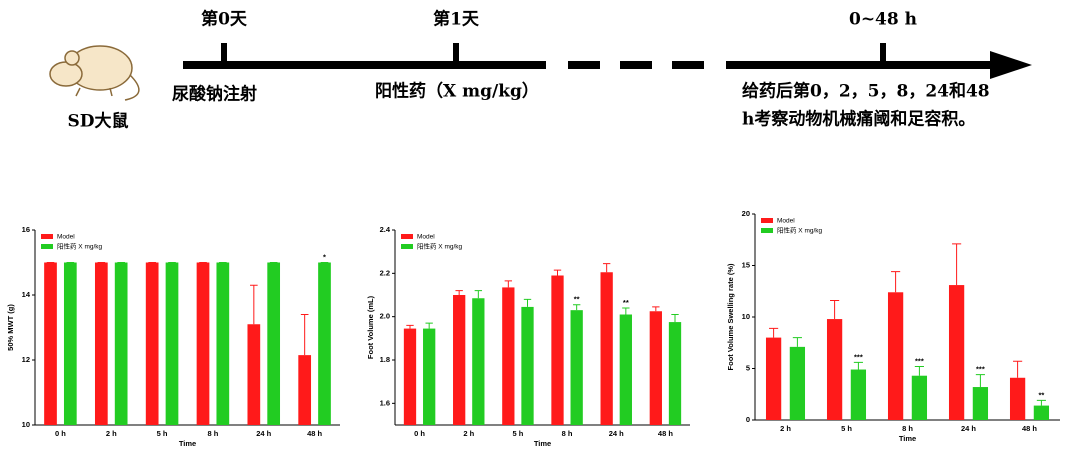 Image resolution: width=1080 pixels, height=458 pixels. I want to click on y-tick-label: 14, so click(26, 294).